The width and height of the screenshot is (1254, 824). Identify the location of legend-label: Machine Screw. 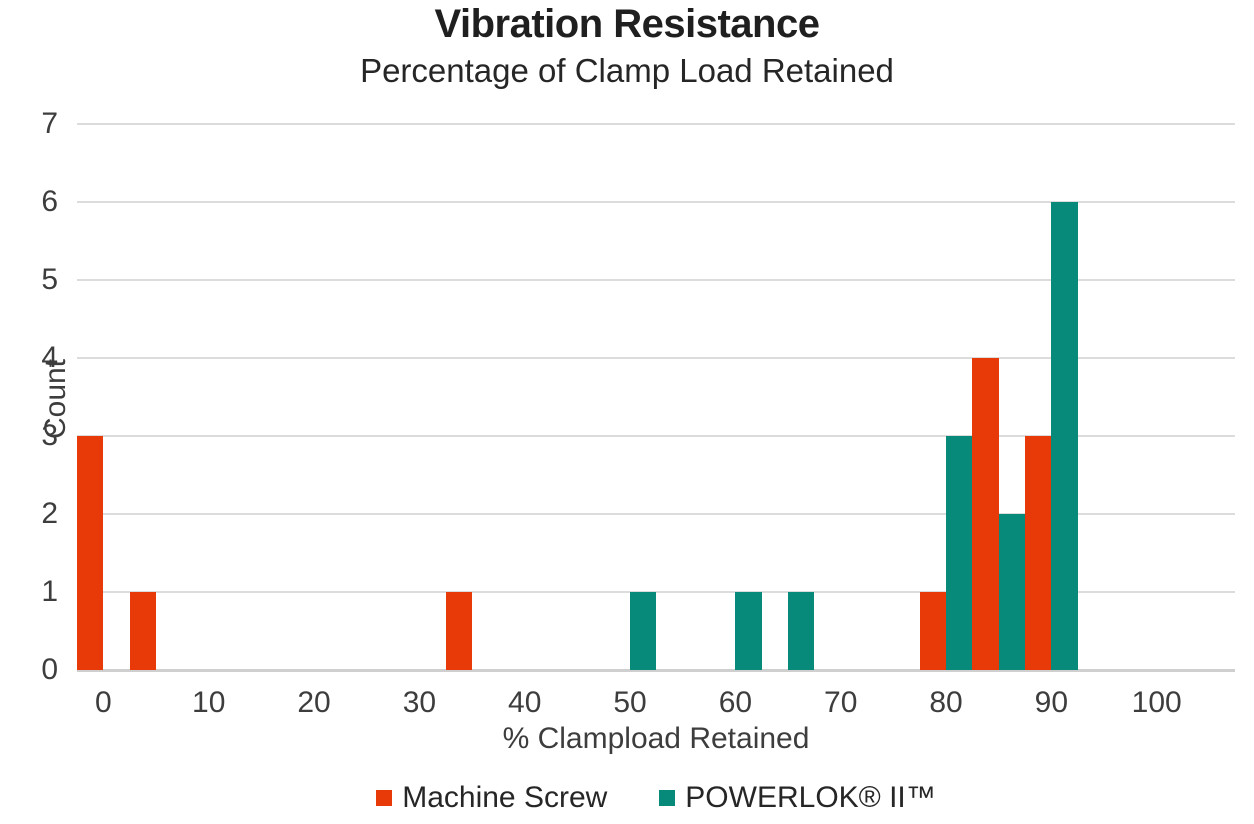
(505, 797).